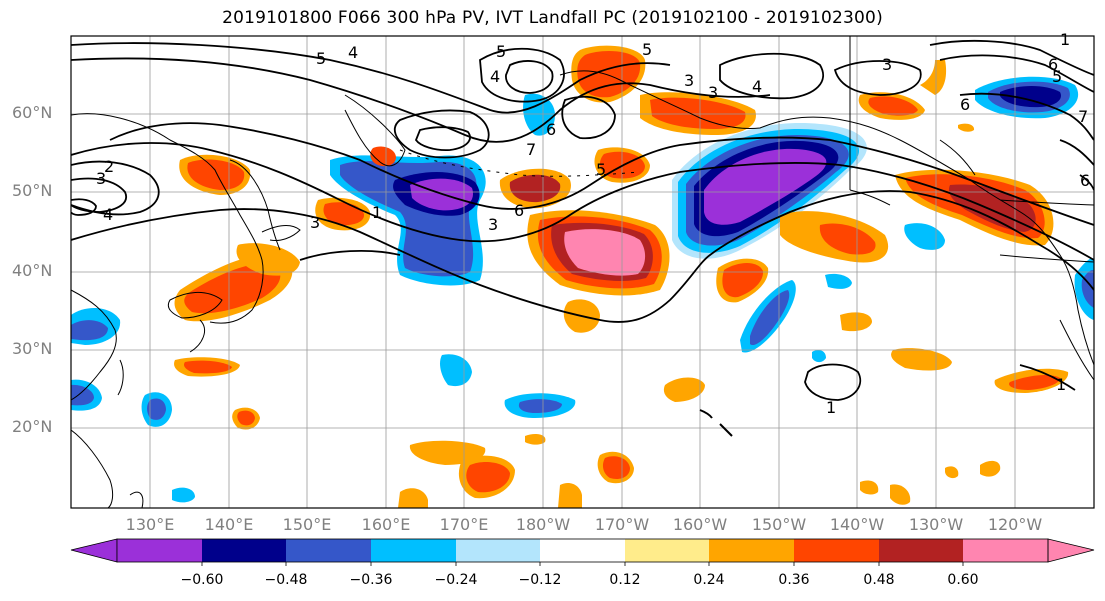 The height and width of the screenshot is (601, 1105). What do you see at coordinates (94, 550) in the screenshot?
I see `colorbar-extend-min` at bounding box center [94, 550].